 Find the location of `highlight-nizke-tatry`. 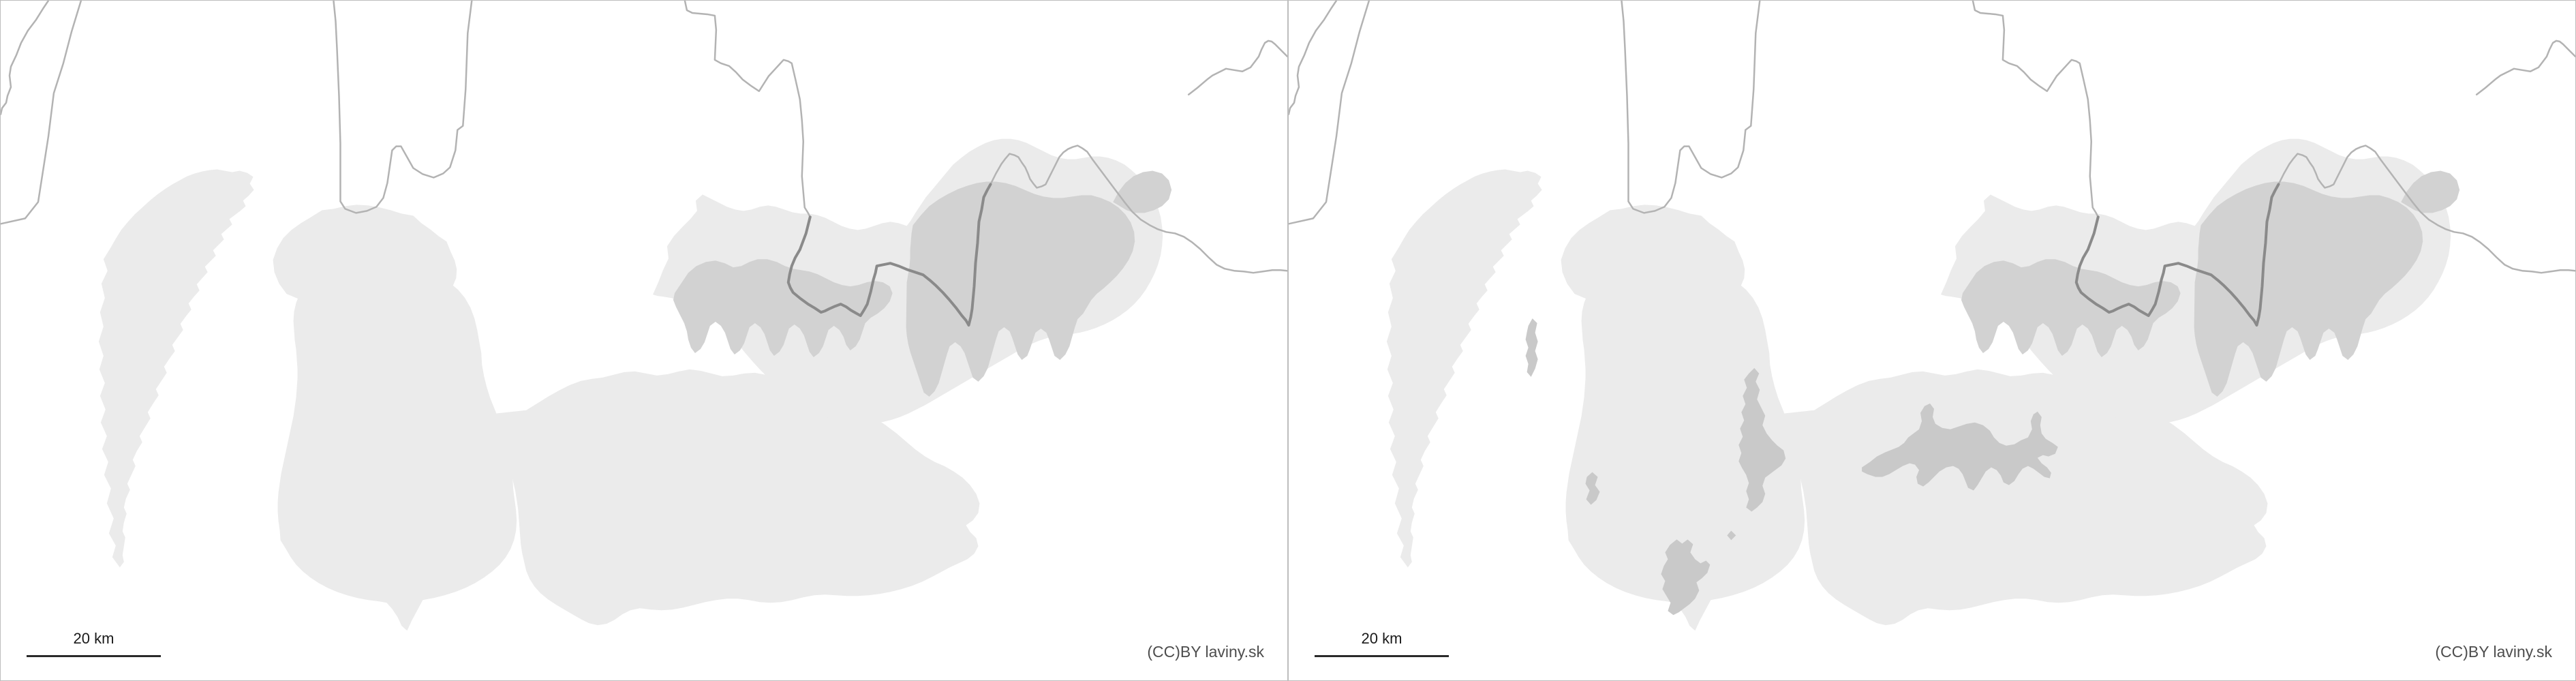

highlight-nizke-tatry is located at coordinates (1960, 447).